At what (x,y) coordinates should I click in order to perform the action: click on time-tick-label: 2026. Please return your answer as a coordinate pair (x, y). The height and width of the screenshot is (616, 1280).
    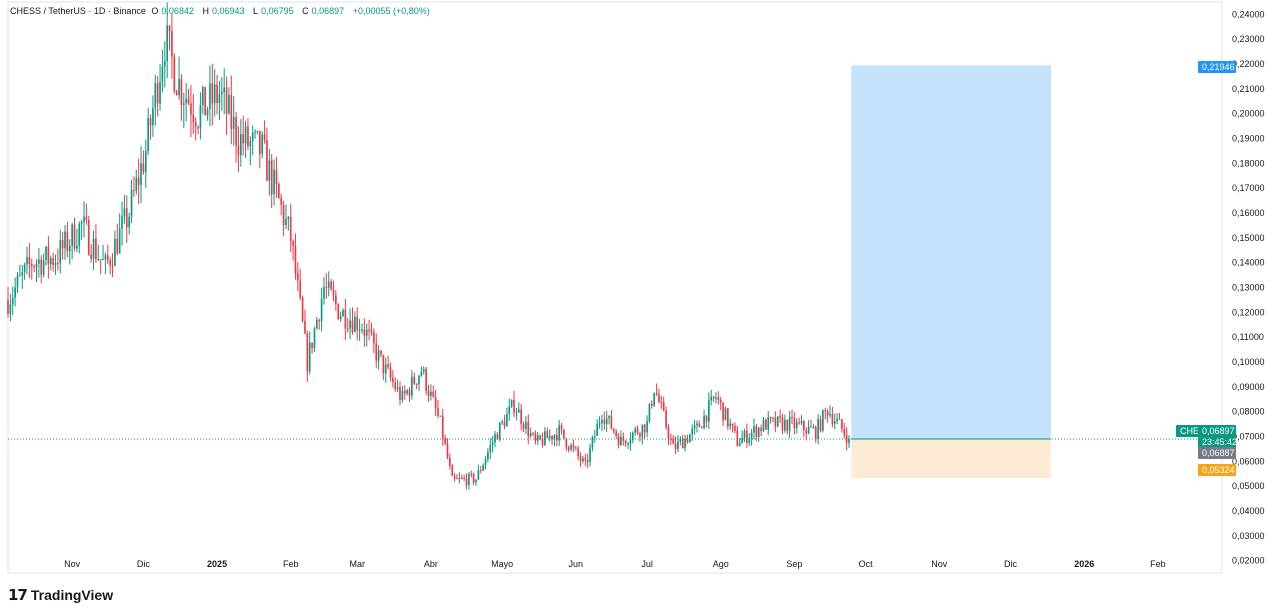
    Looking at the image, I should click on (1084, 564).